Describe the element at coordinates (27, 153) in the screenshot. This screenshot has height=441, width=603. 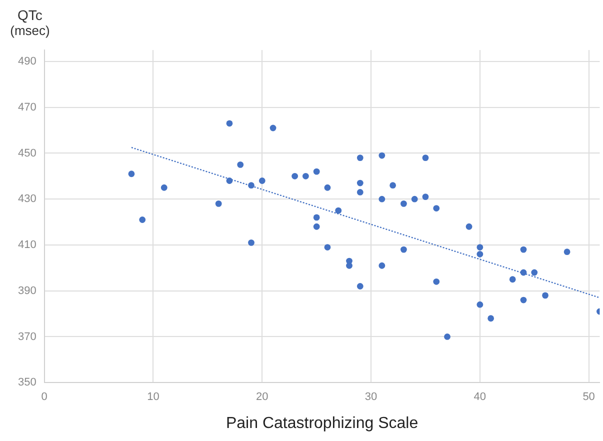
I see `y-tick-label: 450` at that location.